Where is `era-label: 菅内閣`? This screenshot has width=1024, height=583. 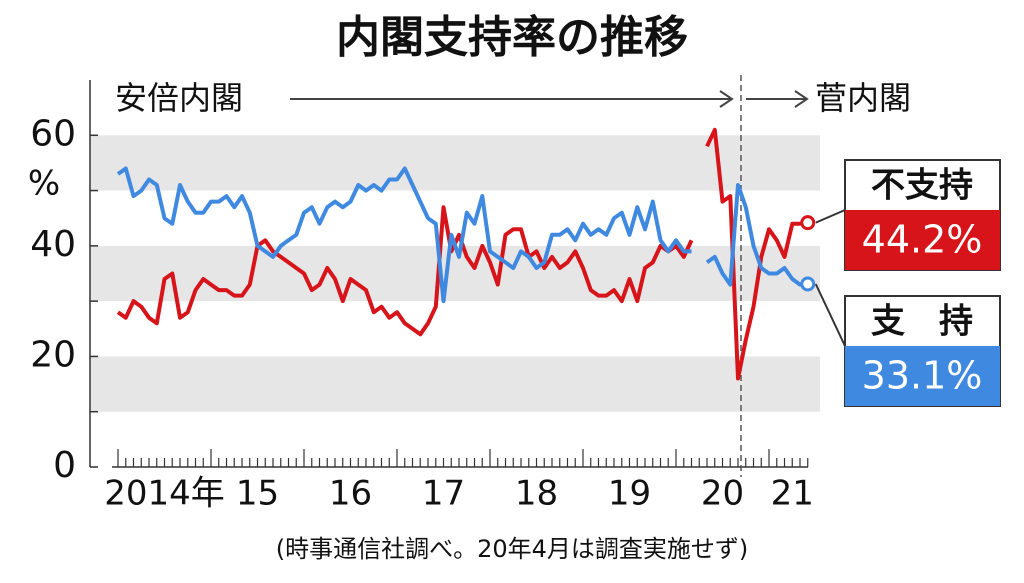
era-label: 菅内閣 is located at coordinates (863, 98).